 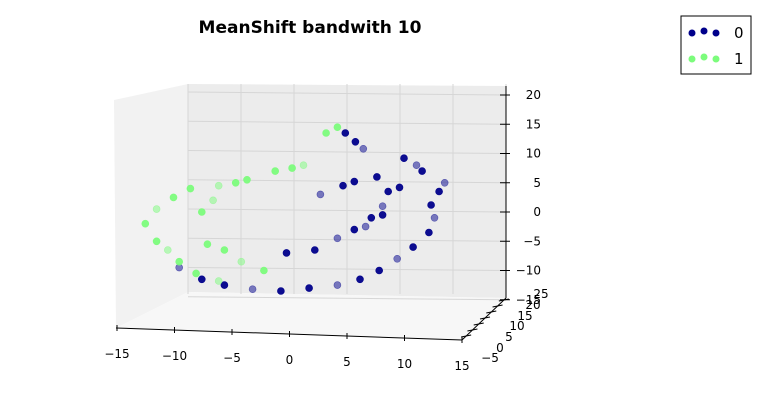 What do you see at coordinates (532, 305) in the screenshot?
I see `y-tick-label: 20` at bounding box center [532, 305].